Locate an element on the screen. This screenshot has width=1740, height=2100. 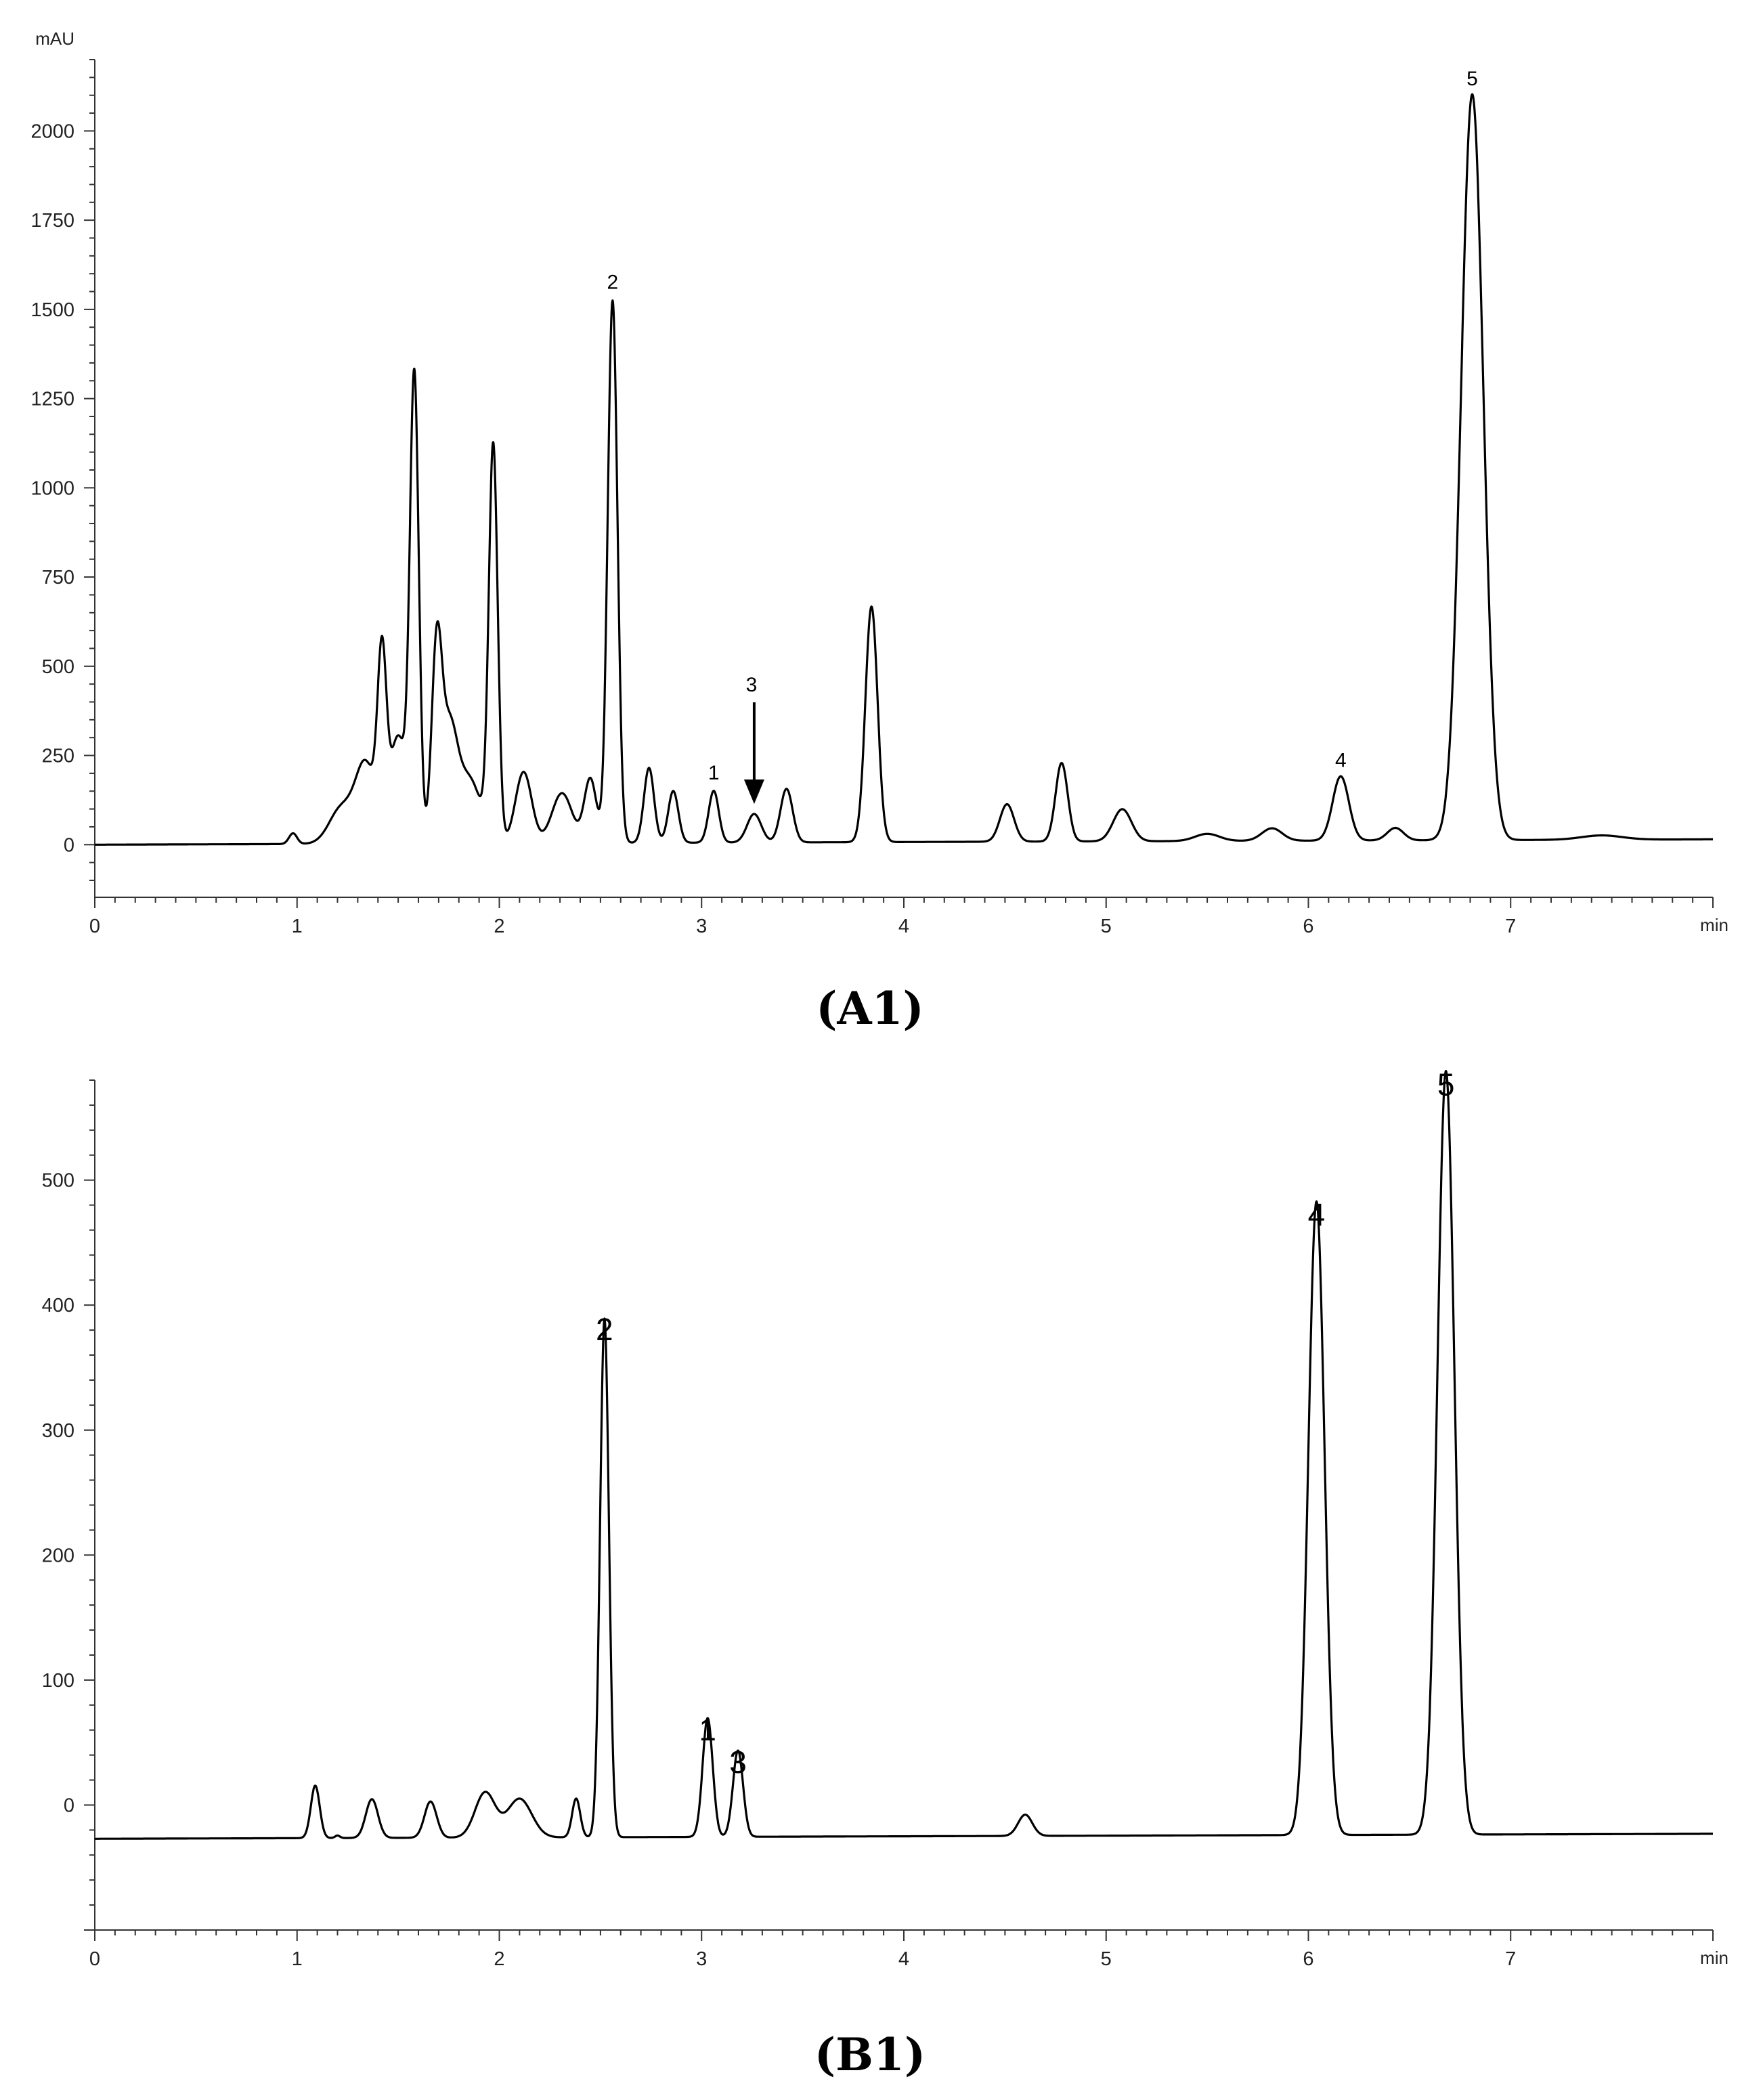
a1-peak-label: 5 is located at coordinates (1472, 79).